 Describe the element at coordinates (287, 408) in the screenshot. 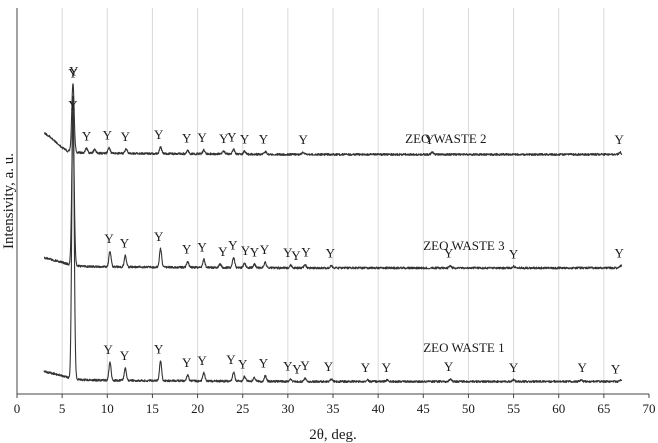

I see `x-tick-label-30: 30` at that location.